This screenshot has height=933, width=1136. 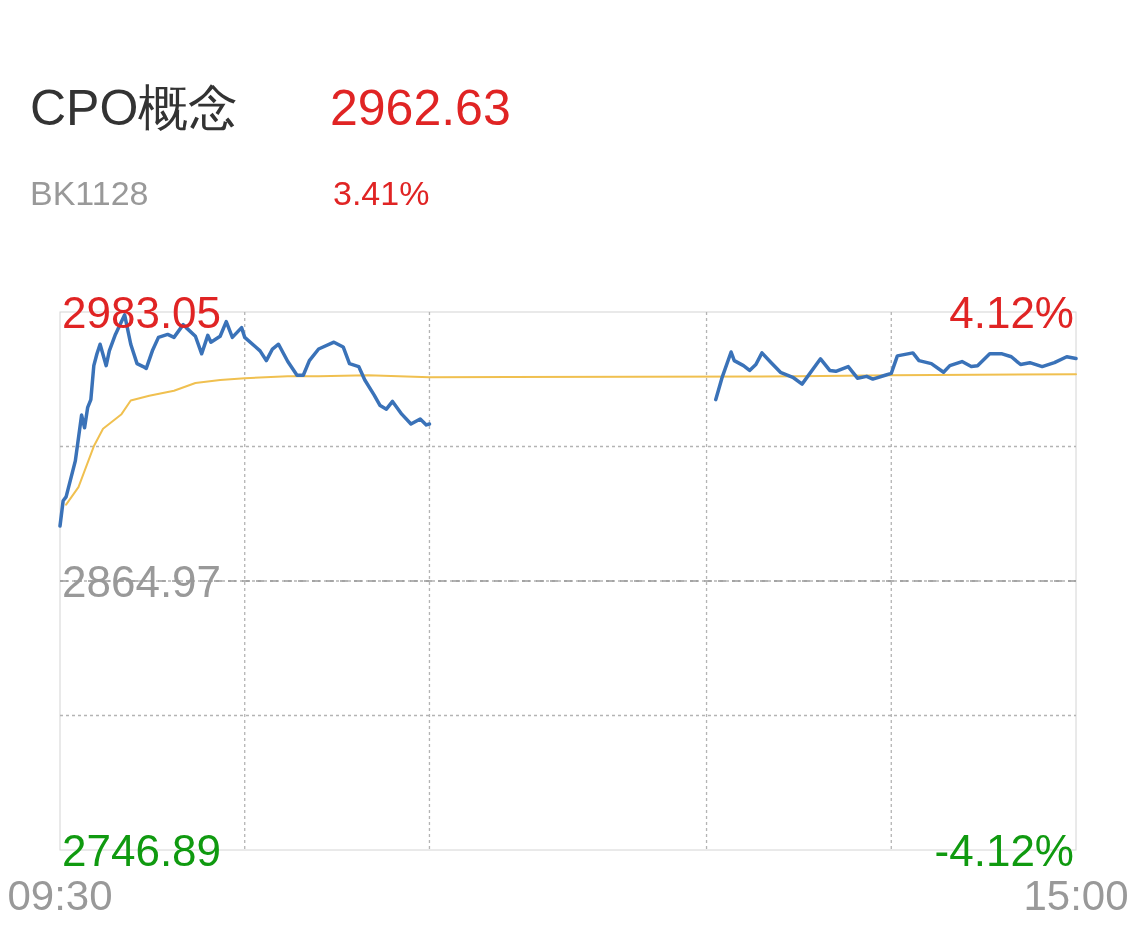 What do you see at coordinates (571, 439) in the screenshot?
I see `line-series` at bounding box center [571, 439].